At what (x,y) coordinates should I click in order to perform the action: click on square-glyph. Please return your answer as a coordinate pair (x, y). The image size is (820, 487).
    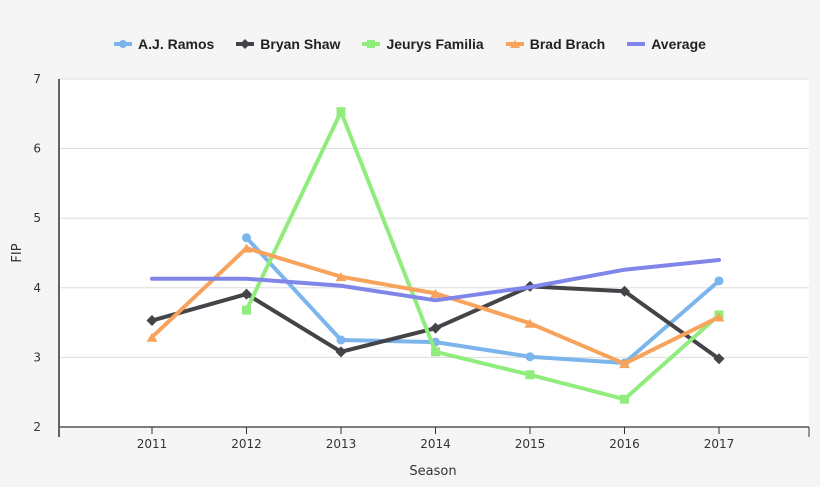
    Looking at the image, I should click on (371, 44).